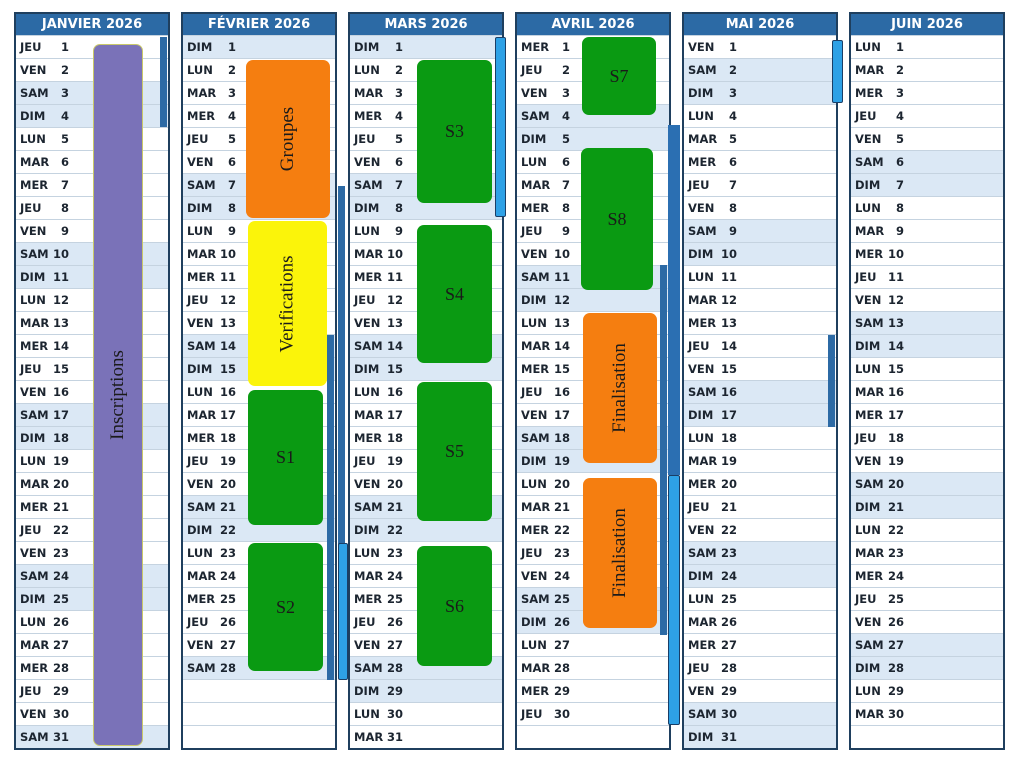 The image size is (1024, 765). I want to click on day-row: DIM 11, so click(92, 276).